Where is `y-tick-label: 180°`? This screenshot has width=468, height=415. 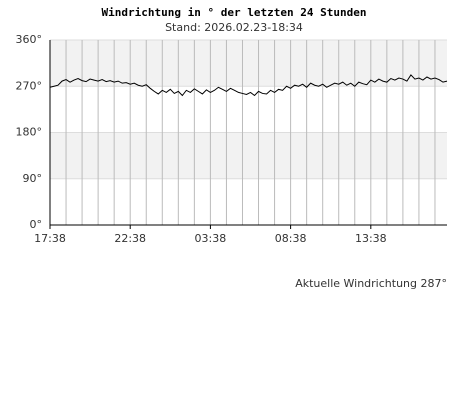
y-tick-label: 180° is located at coordinates (29, 132).